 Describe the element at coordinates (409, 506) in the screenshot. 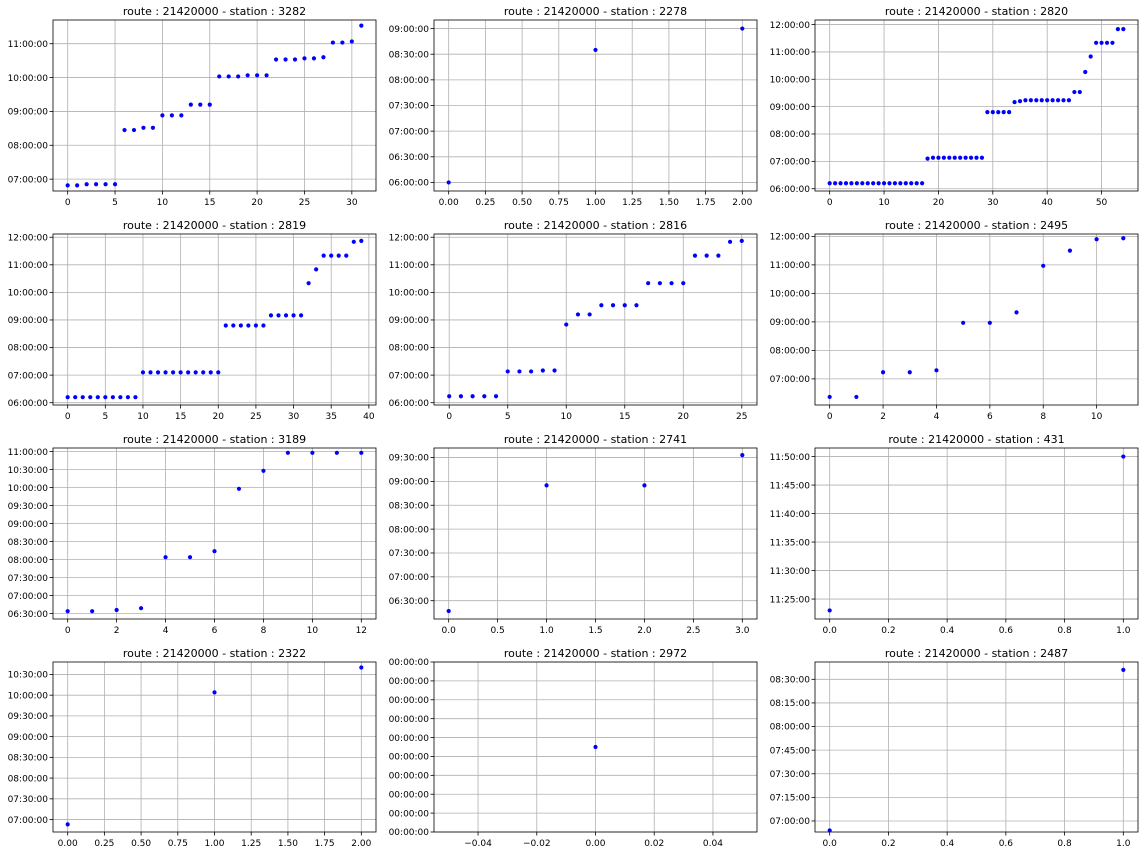

I see `y-tick-label: 08:30:00` at that location.